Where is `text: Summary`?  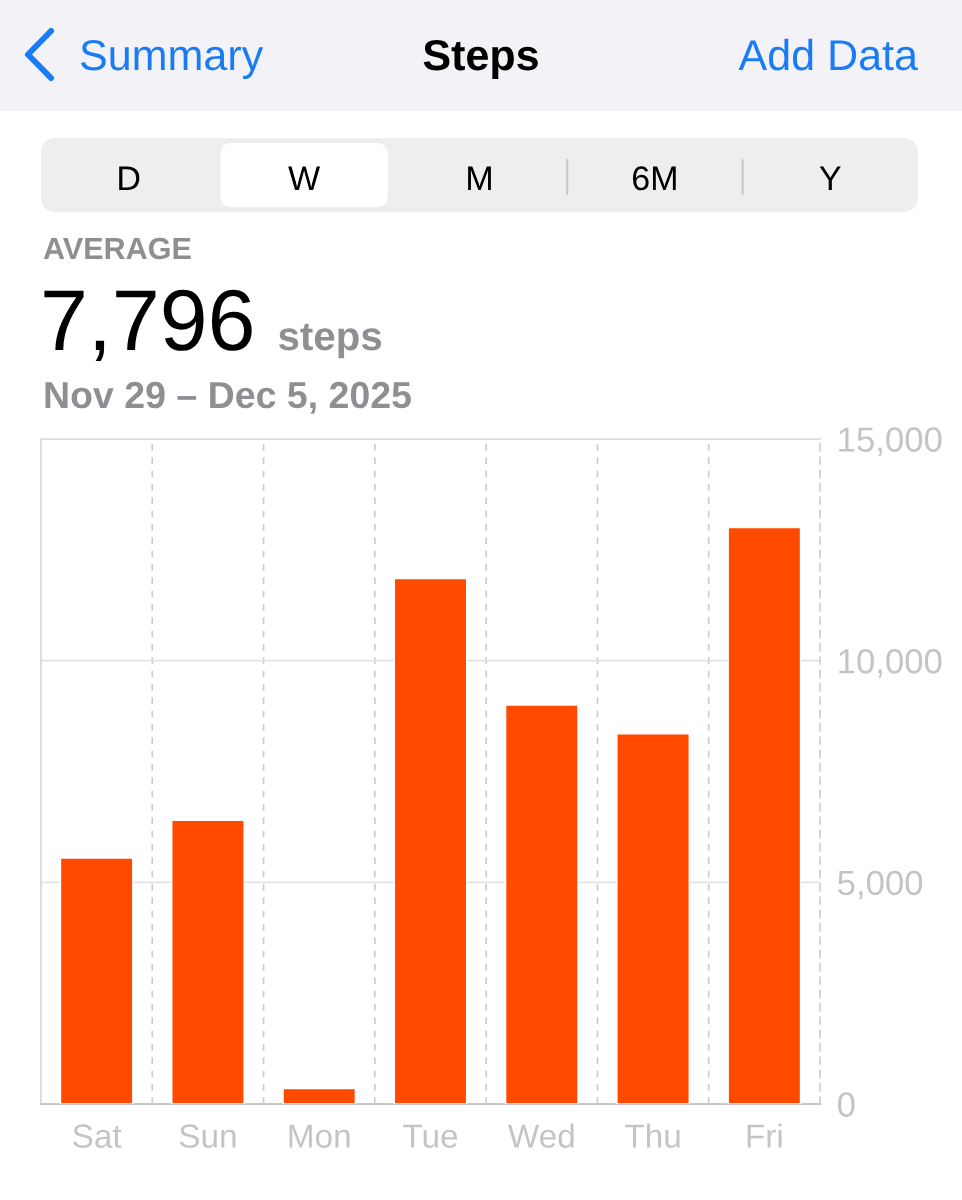 text: Summary is located at coordinates (172, 59).